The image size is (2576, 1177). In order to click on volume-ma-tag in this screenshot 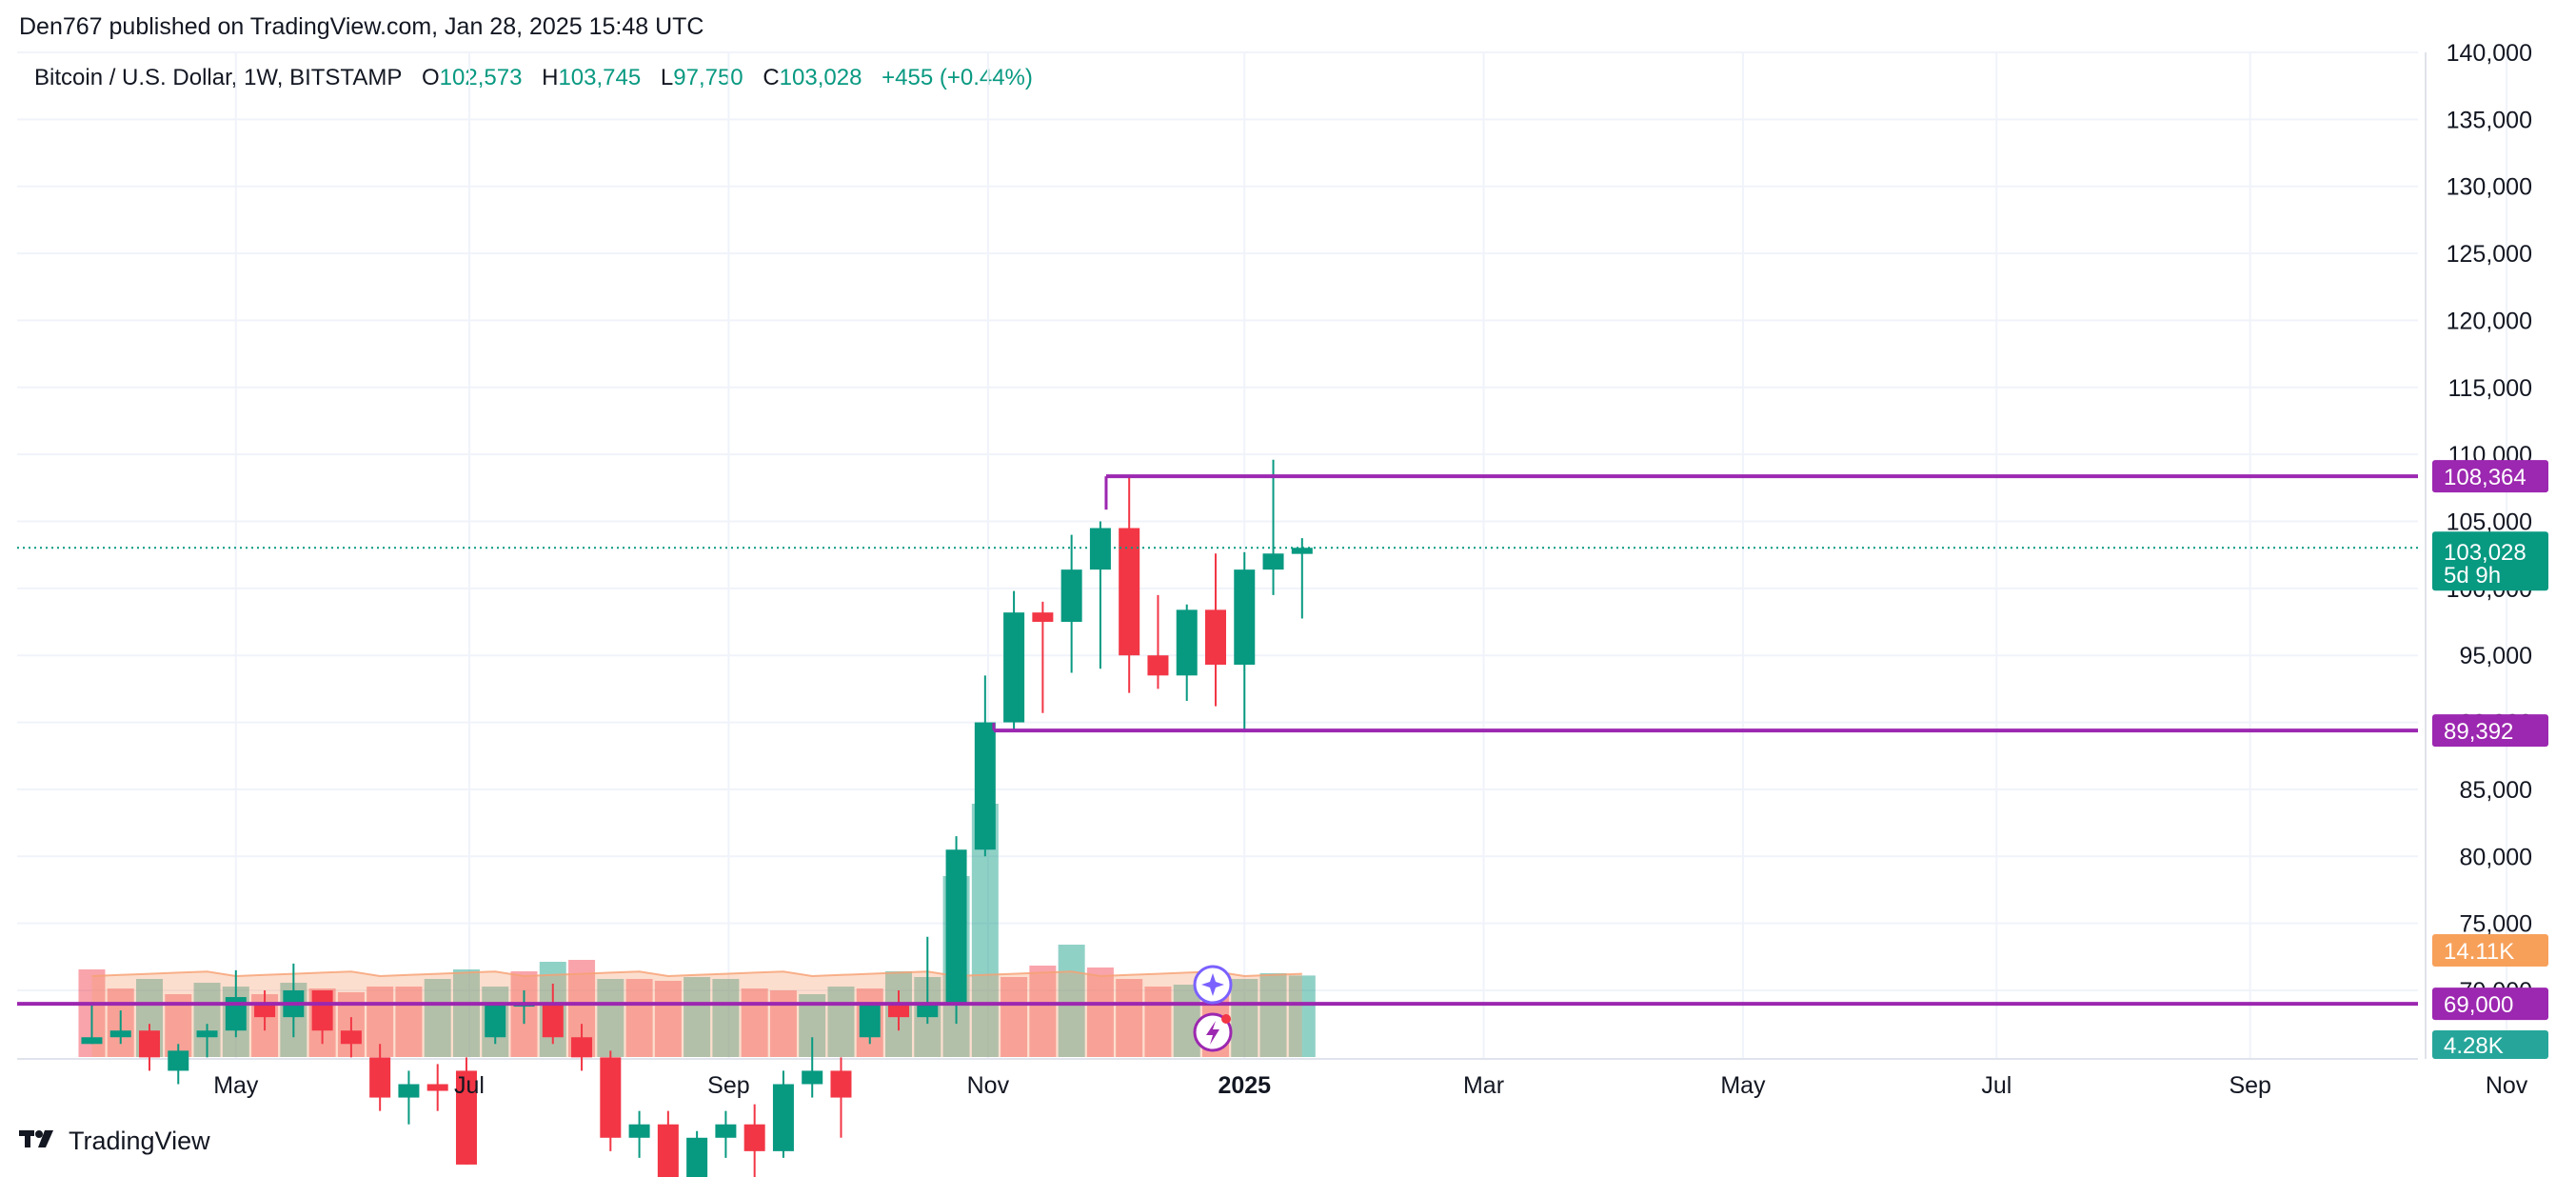, I will do `click(2490, 950)`.